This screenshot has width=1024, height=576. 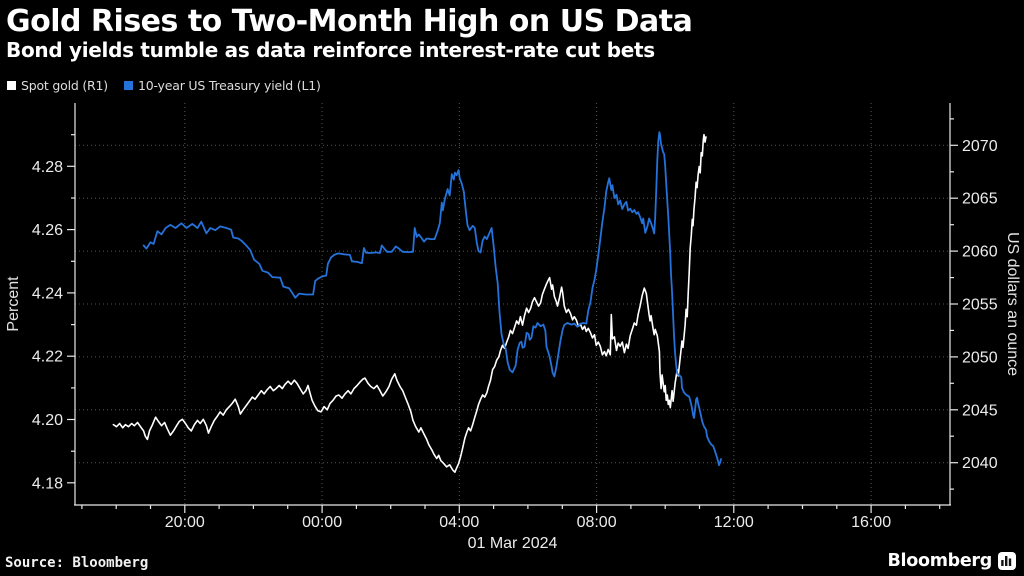 What do you see at coordinates (13, 304) in the screenshot?
I see `svg-text: Percent` at bounding box center [13, 304].